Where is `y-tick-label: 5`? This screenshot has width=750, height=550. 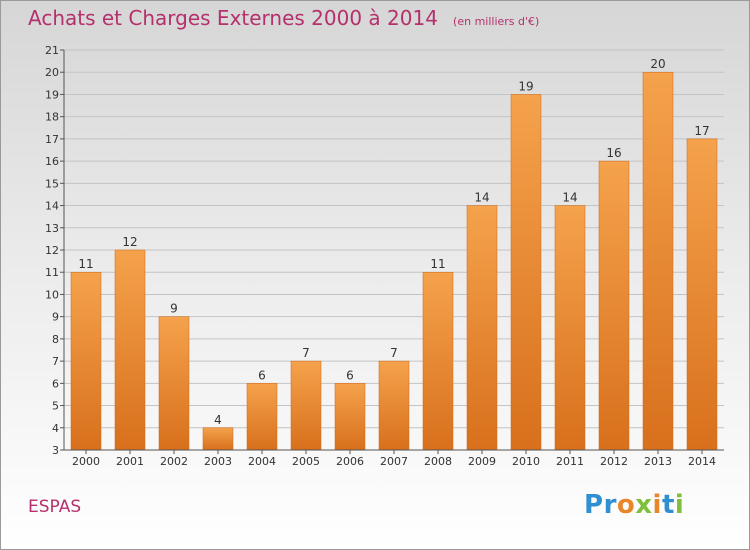 y-tick-label: 5 is located at coordinates (55, 406).